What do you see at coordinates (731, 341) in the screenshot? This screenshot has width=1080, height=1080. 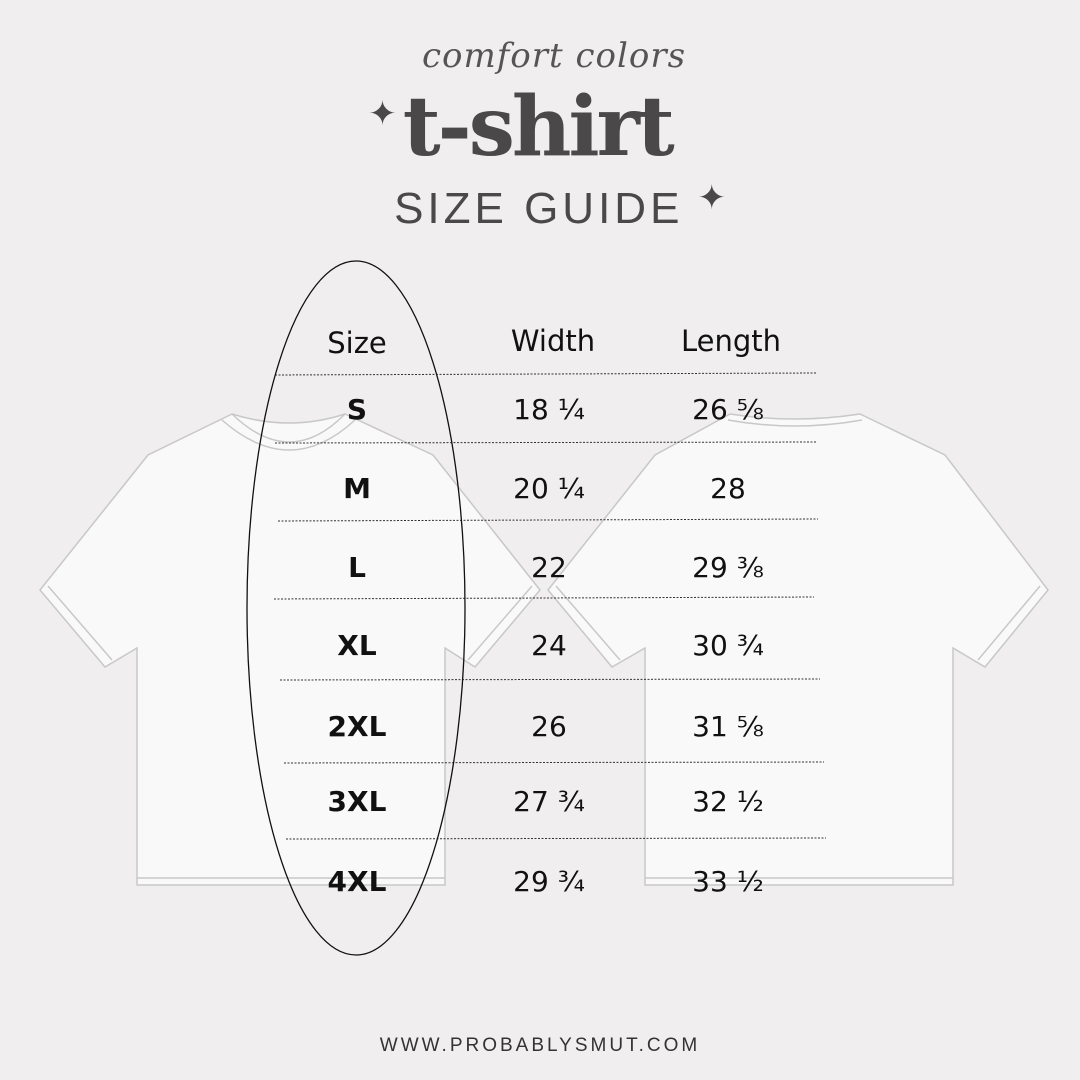 I see `column-header-length: Length` at bounding box center [731, 341].